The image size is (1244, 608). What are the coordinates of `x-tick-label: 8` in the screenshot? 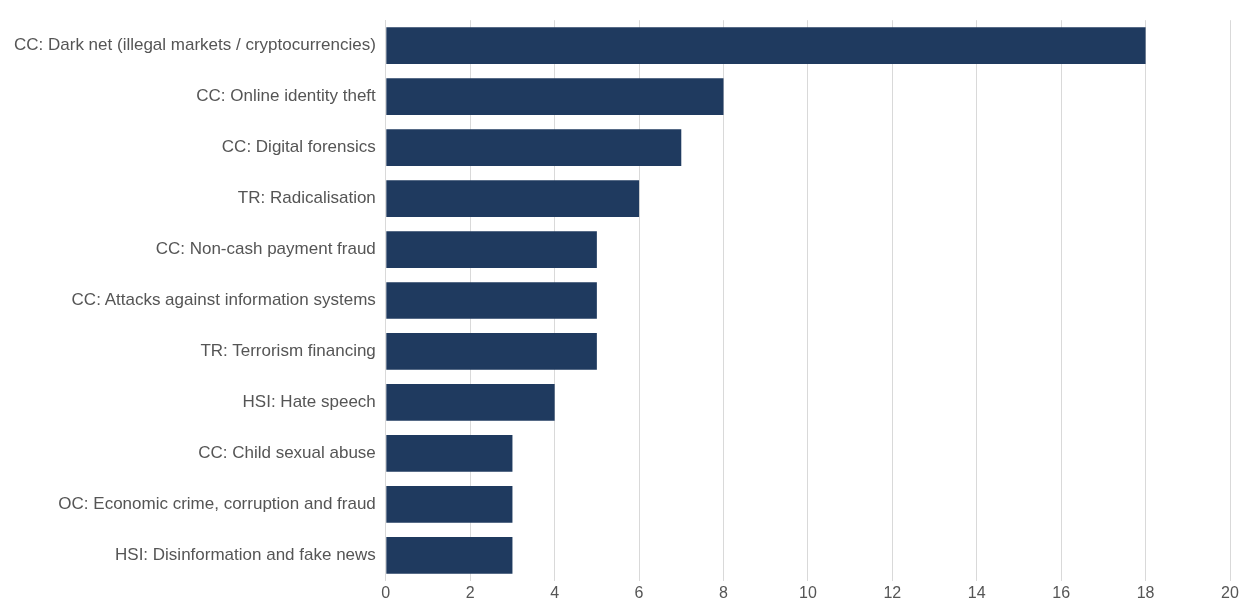 It's located at (724, 592).